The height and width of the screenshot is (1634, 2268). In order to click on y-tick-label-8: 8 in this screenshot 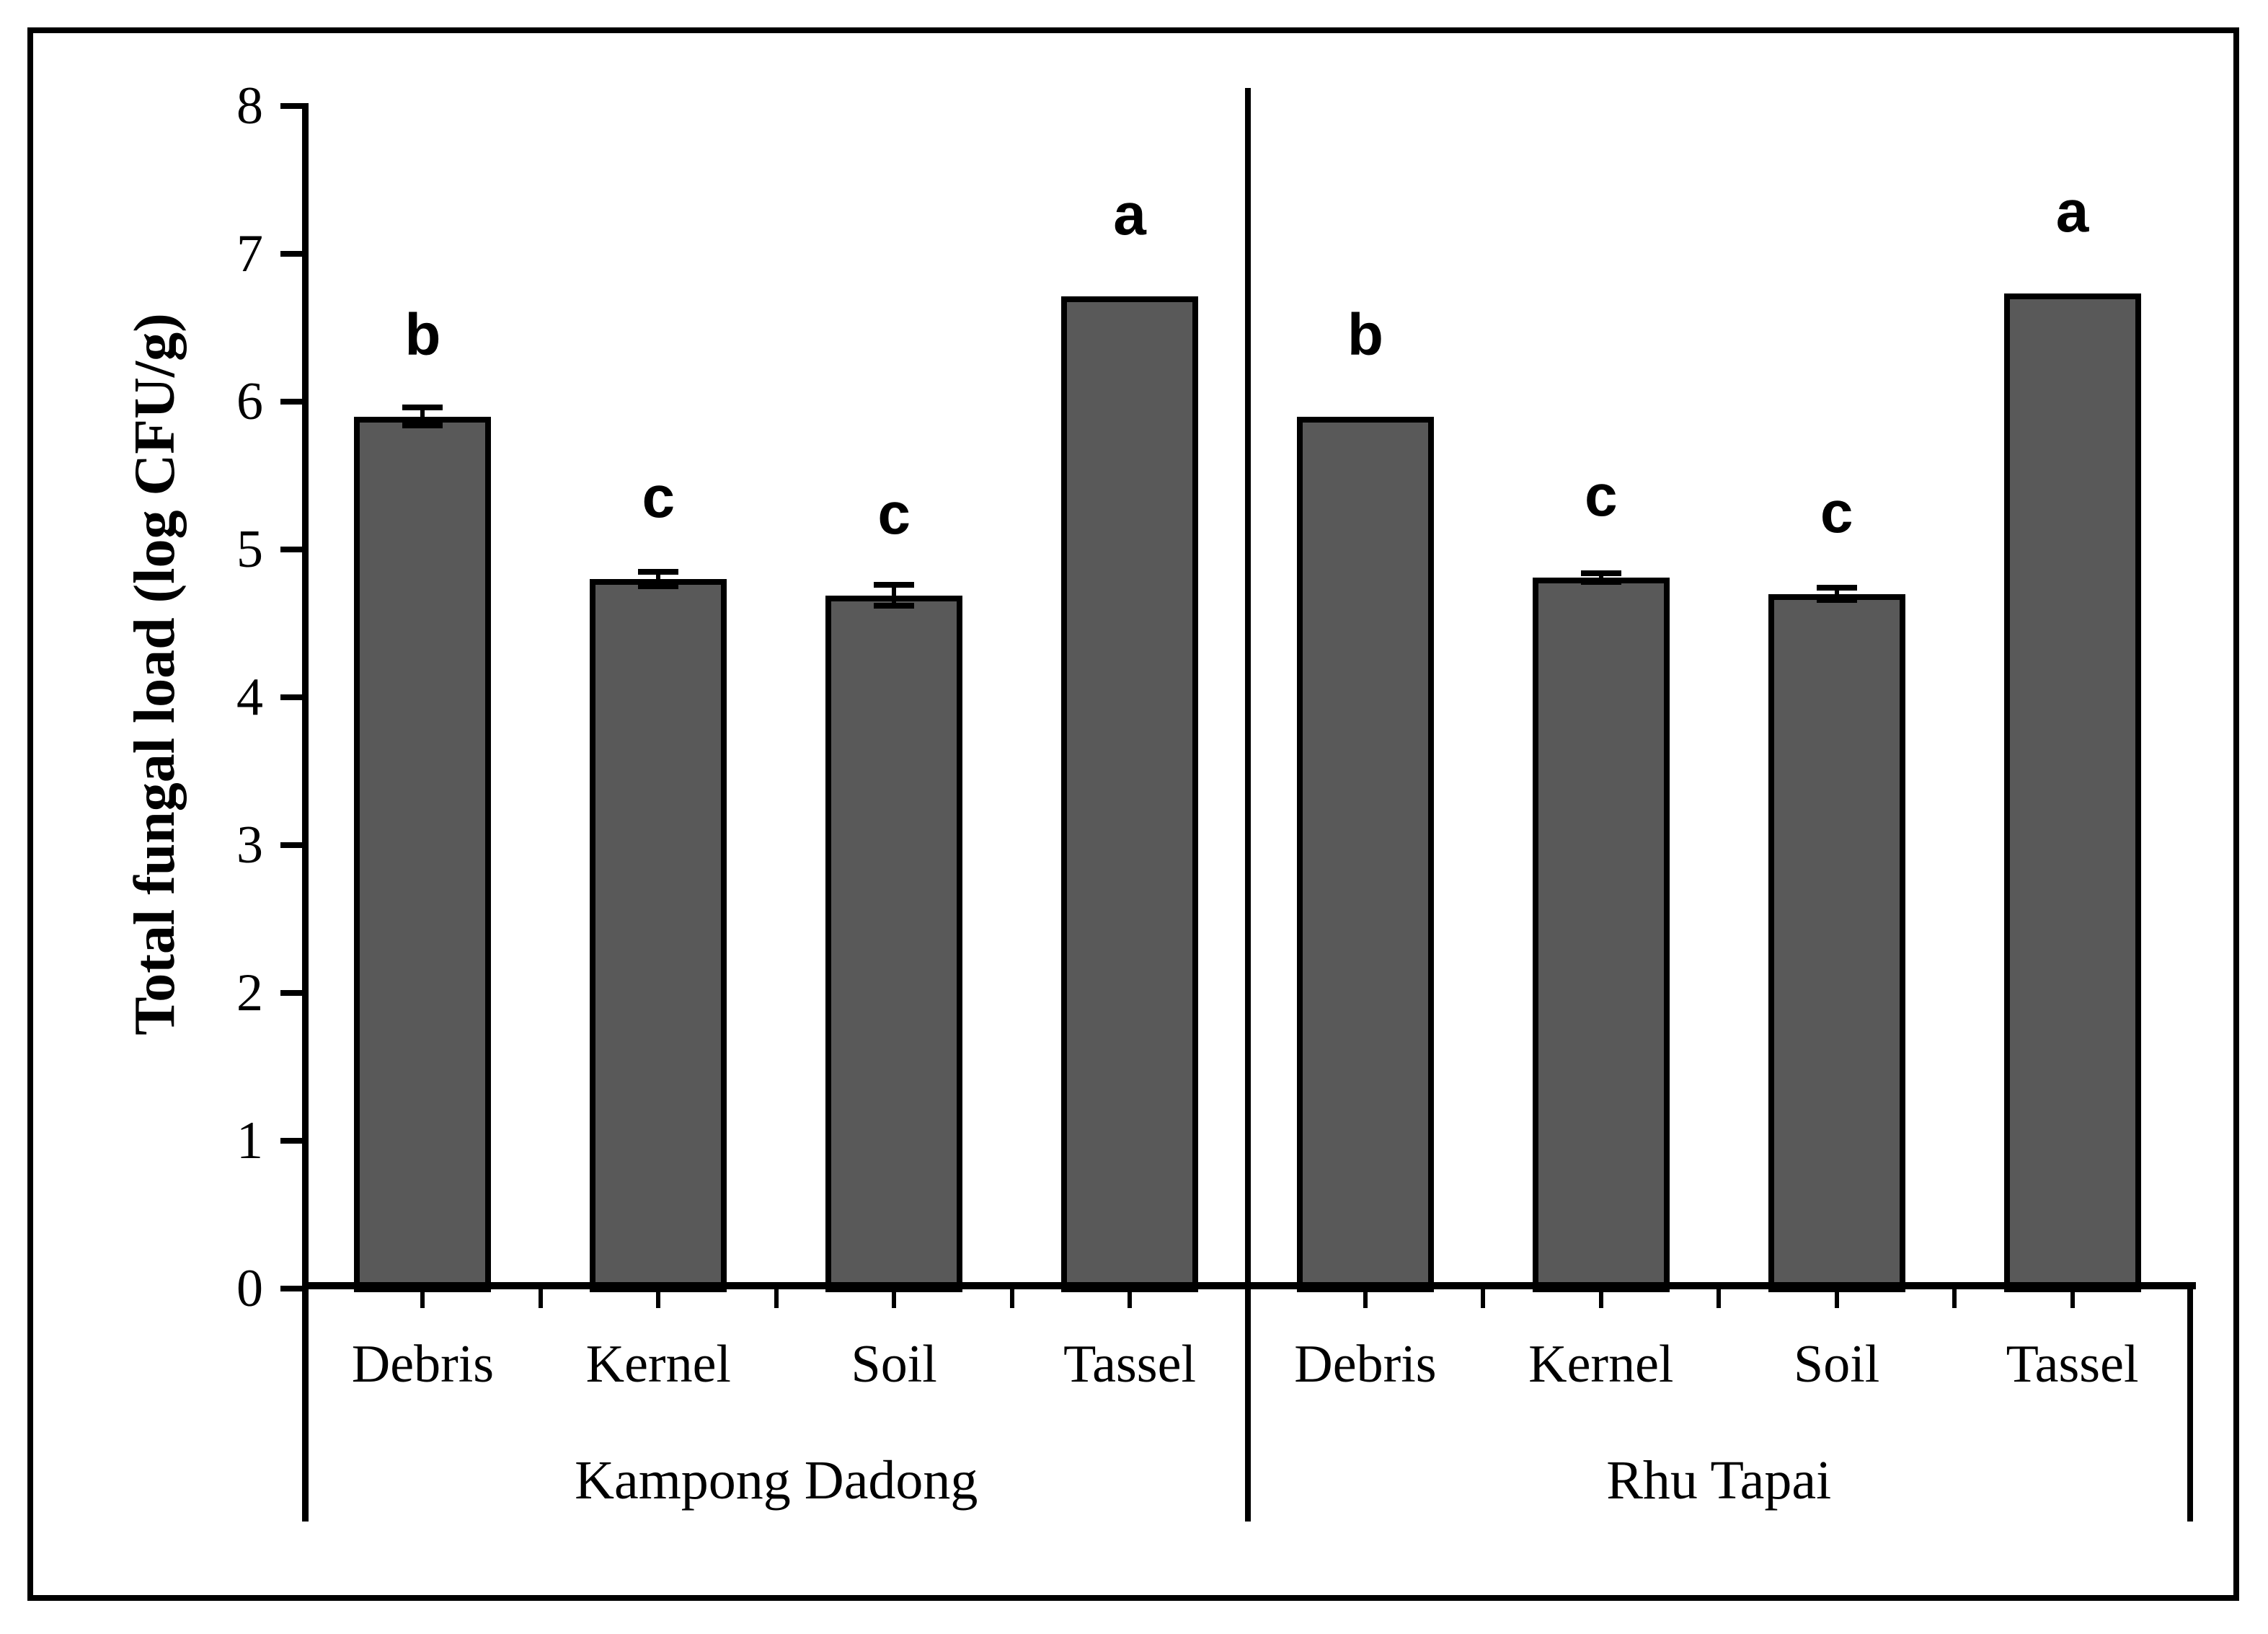, I will do `click(249, 106)`.